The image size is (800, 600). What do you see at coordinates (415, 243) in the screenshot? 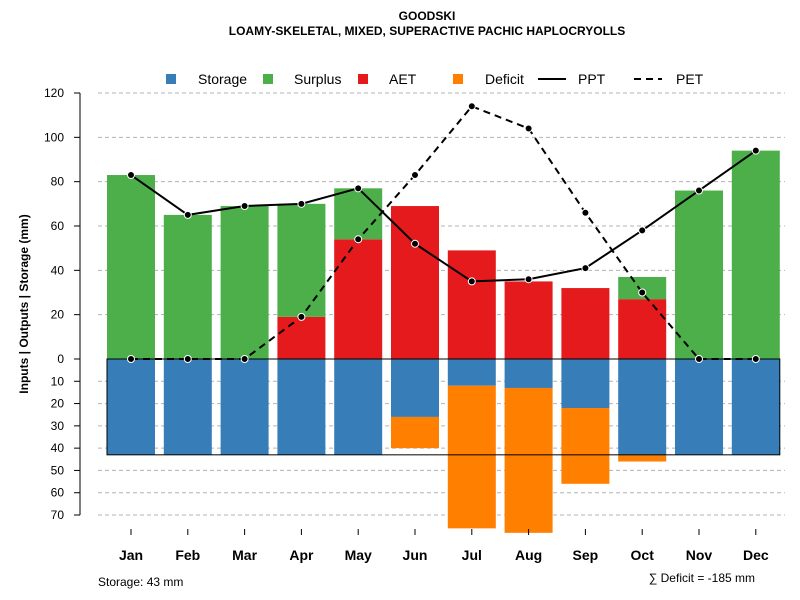
I see `ppt-point-jun` at bounding box center [415, 243].